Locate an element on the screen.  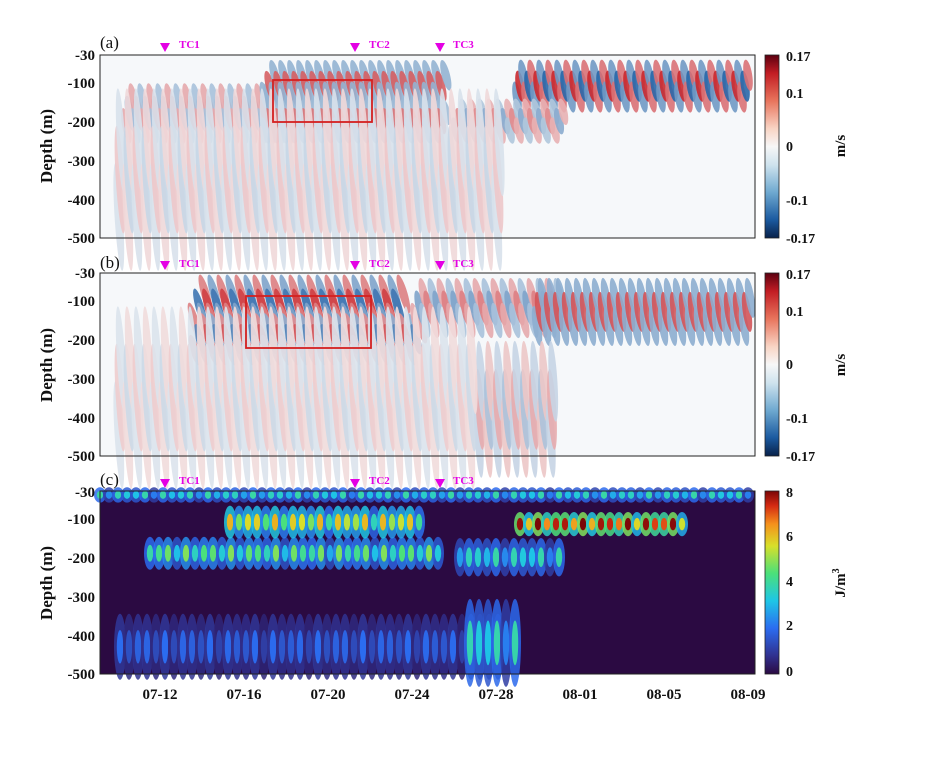
xtick-07-20: 07-20 is located at coordinates (328, 695).